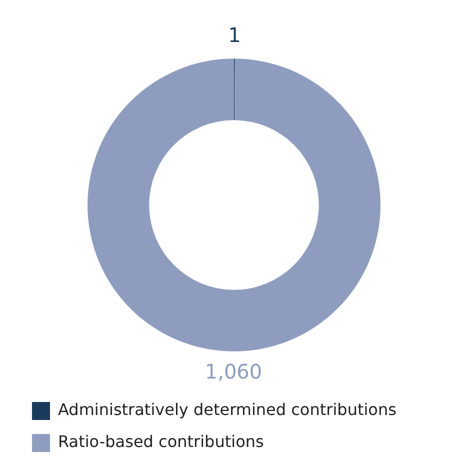  I want to click on data-label: 1, so click(234, 34).